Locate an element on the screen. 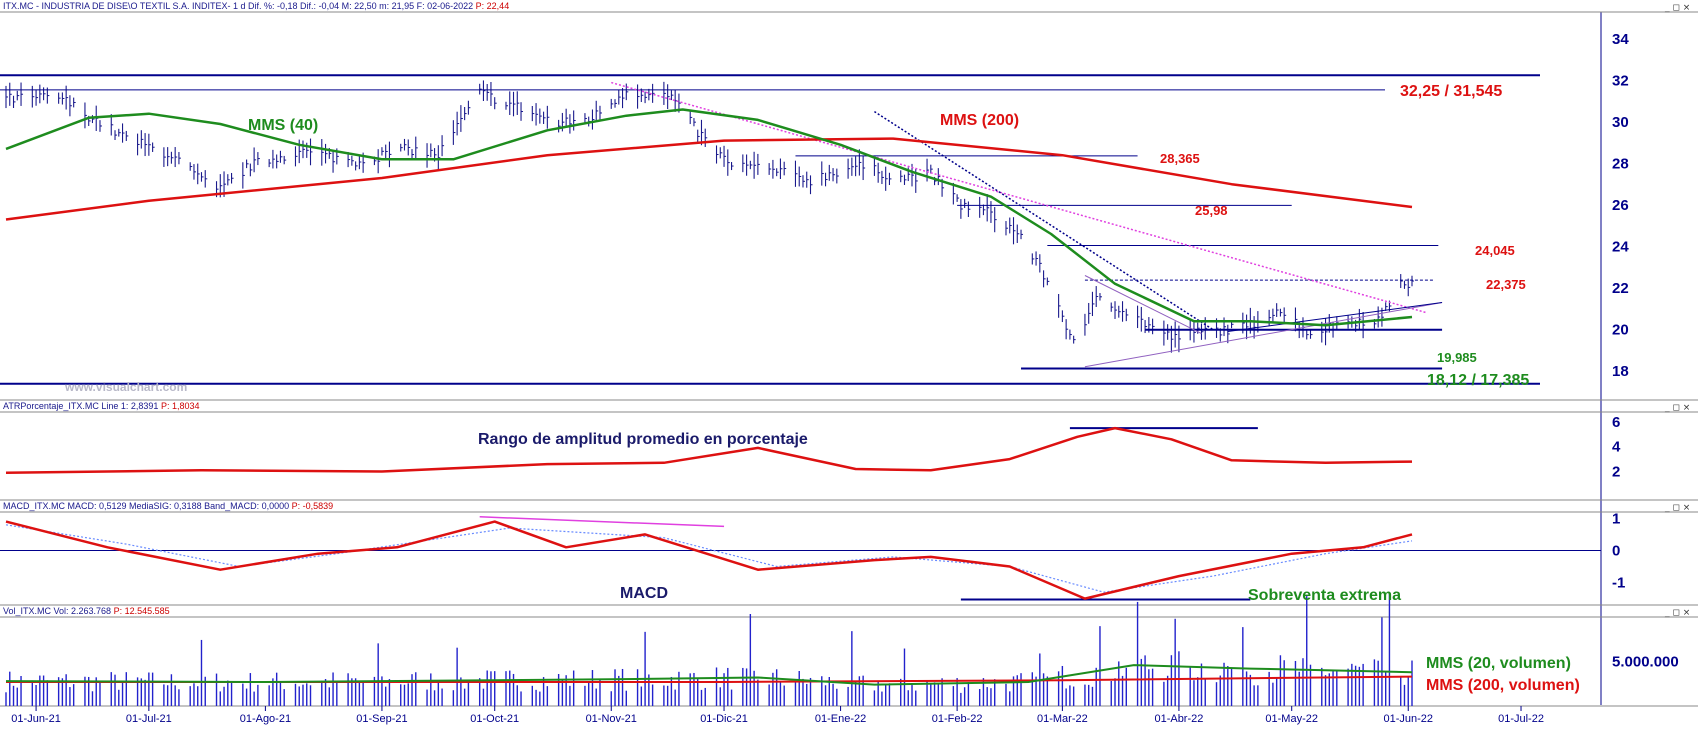  x-tick-label: 01-Jun-21 is located at coordinates (36, 719).